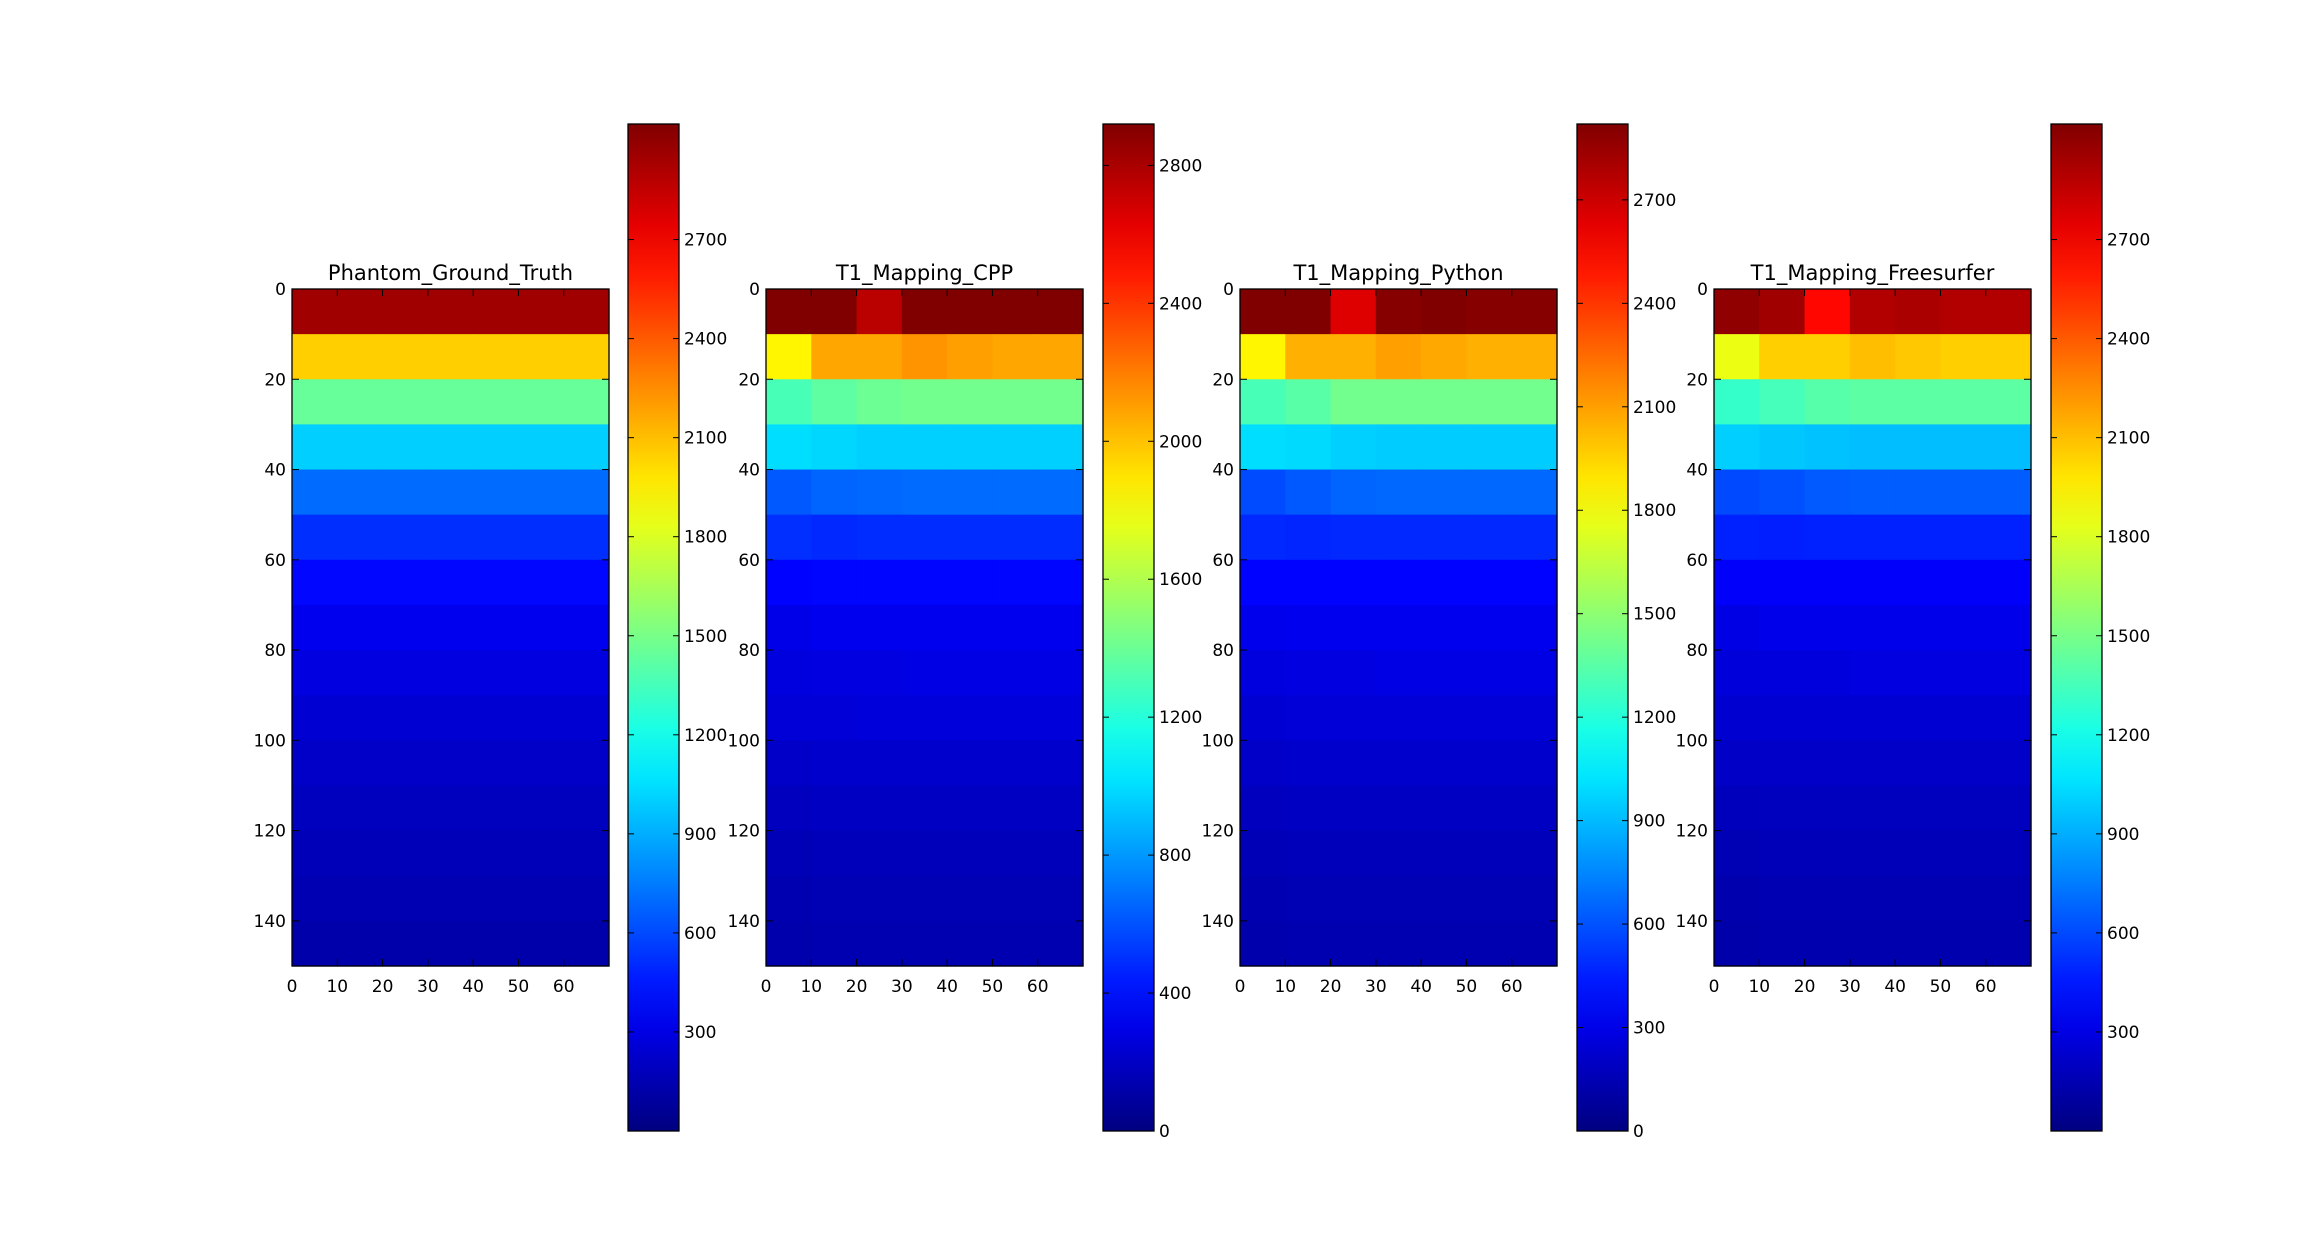 Image resolution: width=2318 pixels, height=1242 pixels. What do you see at coordinates (924, 273) in the screenshot?
I see `panel-title: T1_Mapping_CPP` at bounding box center [924, 273].